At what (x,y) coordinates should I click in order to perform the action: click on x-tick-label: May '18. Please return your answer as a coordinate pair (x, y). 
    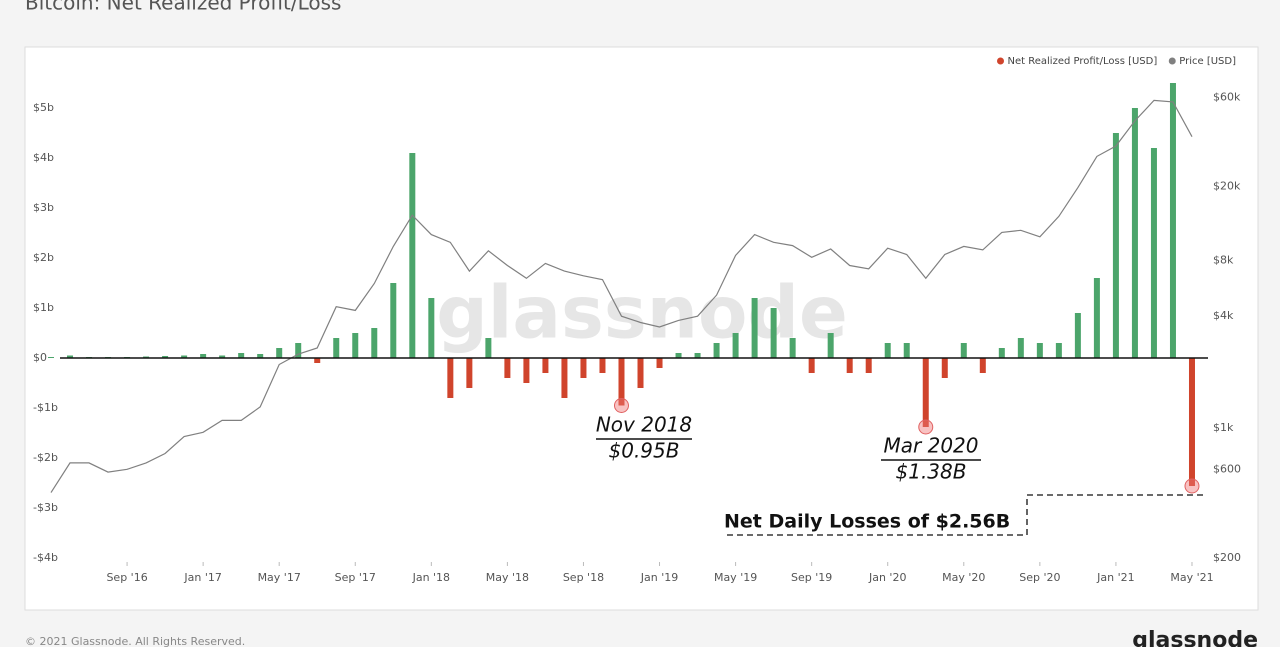
    Looking at the image, I should click on (507, 577).